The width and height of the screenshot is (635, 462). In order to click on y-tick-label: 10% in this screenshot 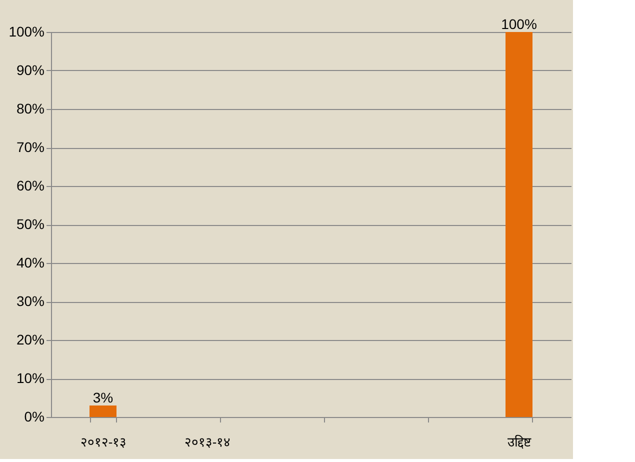, I will do `click(30, 378)`.